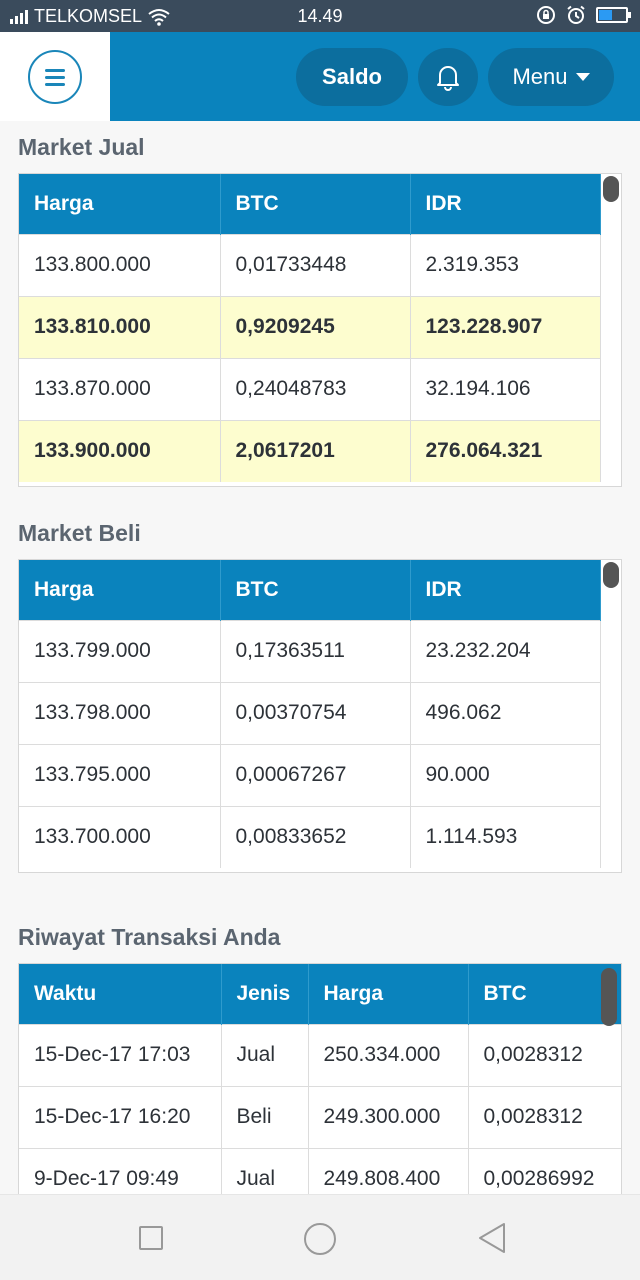 This screenshot has width=640, height=1280. I want to click on table-cell: 133.795.000, so click(120, 774).